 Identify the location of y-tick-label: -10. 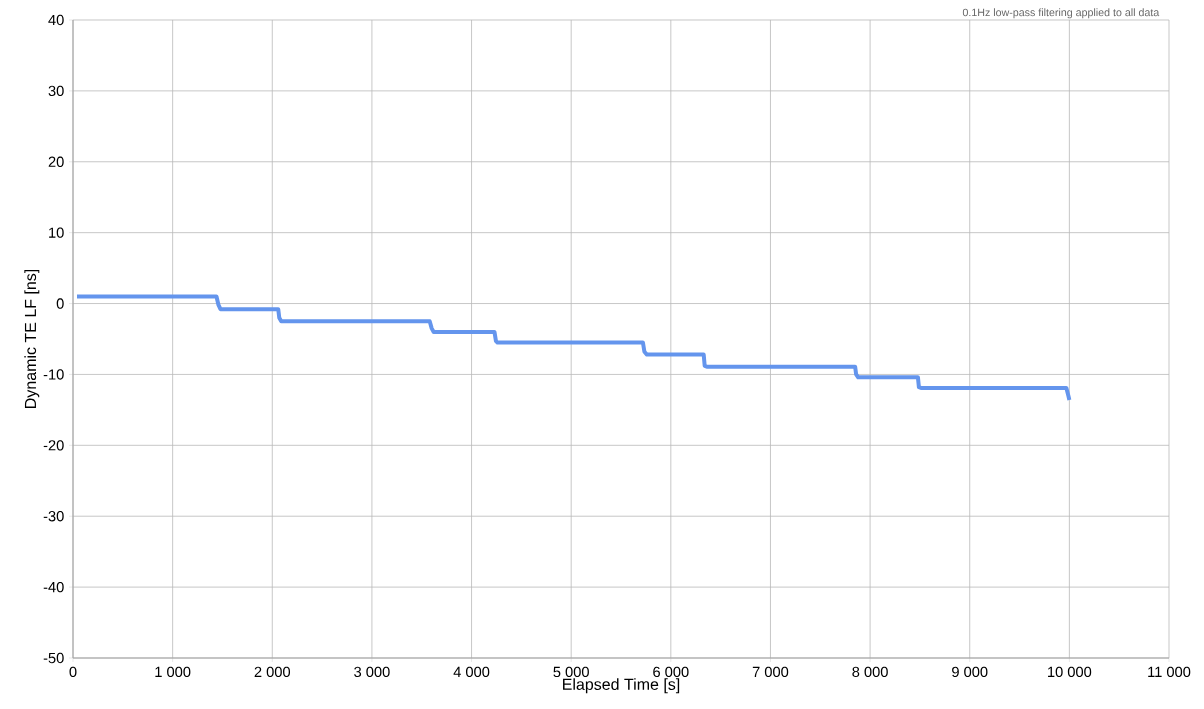
(53, 374).